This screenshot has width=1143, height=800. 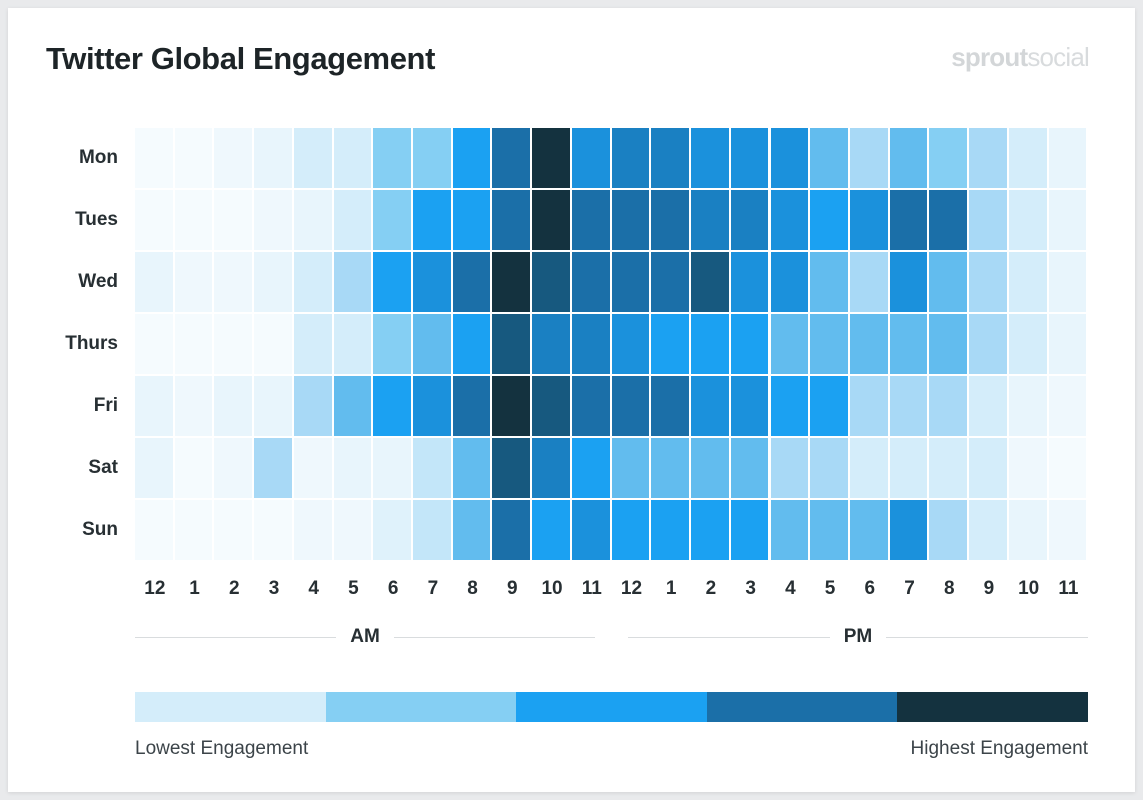 What do you see at coordinates (790, 588) in the screenshot?
I see `hour-label: 4` at bounding box center [790, 588].